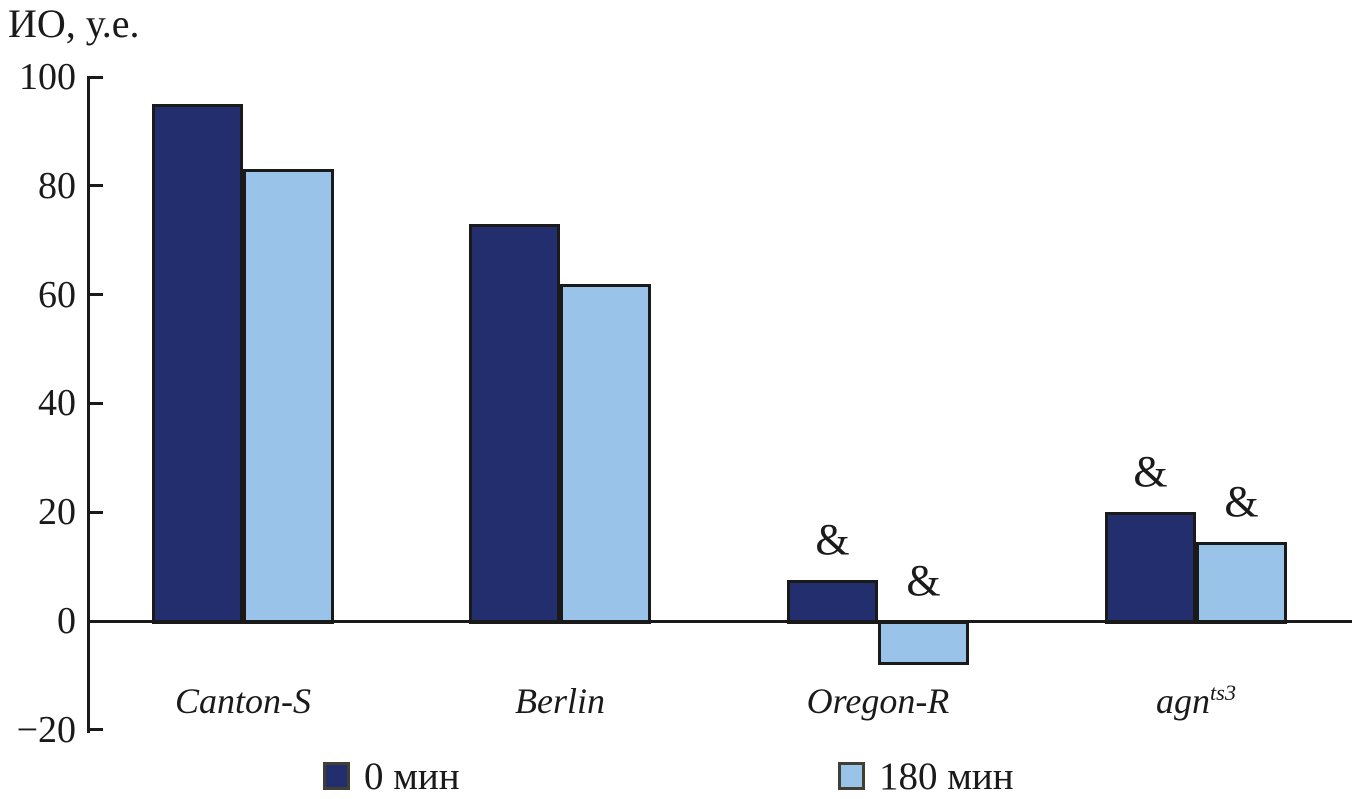 The image size is (1352, 799). Describe the element at coordinates (1182, 701) in the screenshot. I see `category-label-text: agn` at that location.